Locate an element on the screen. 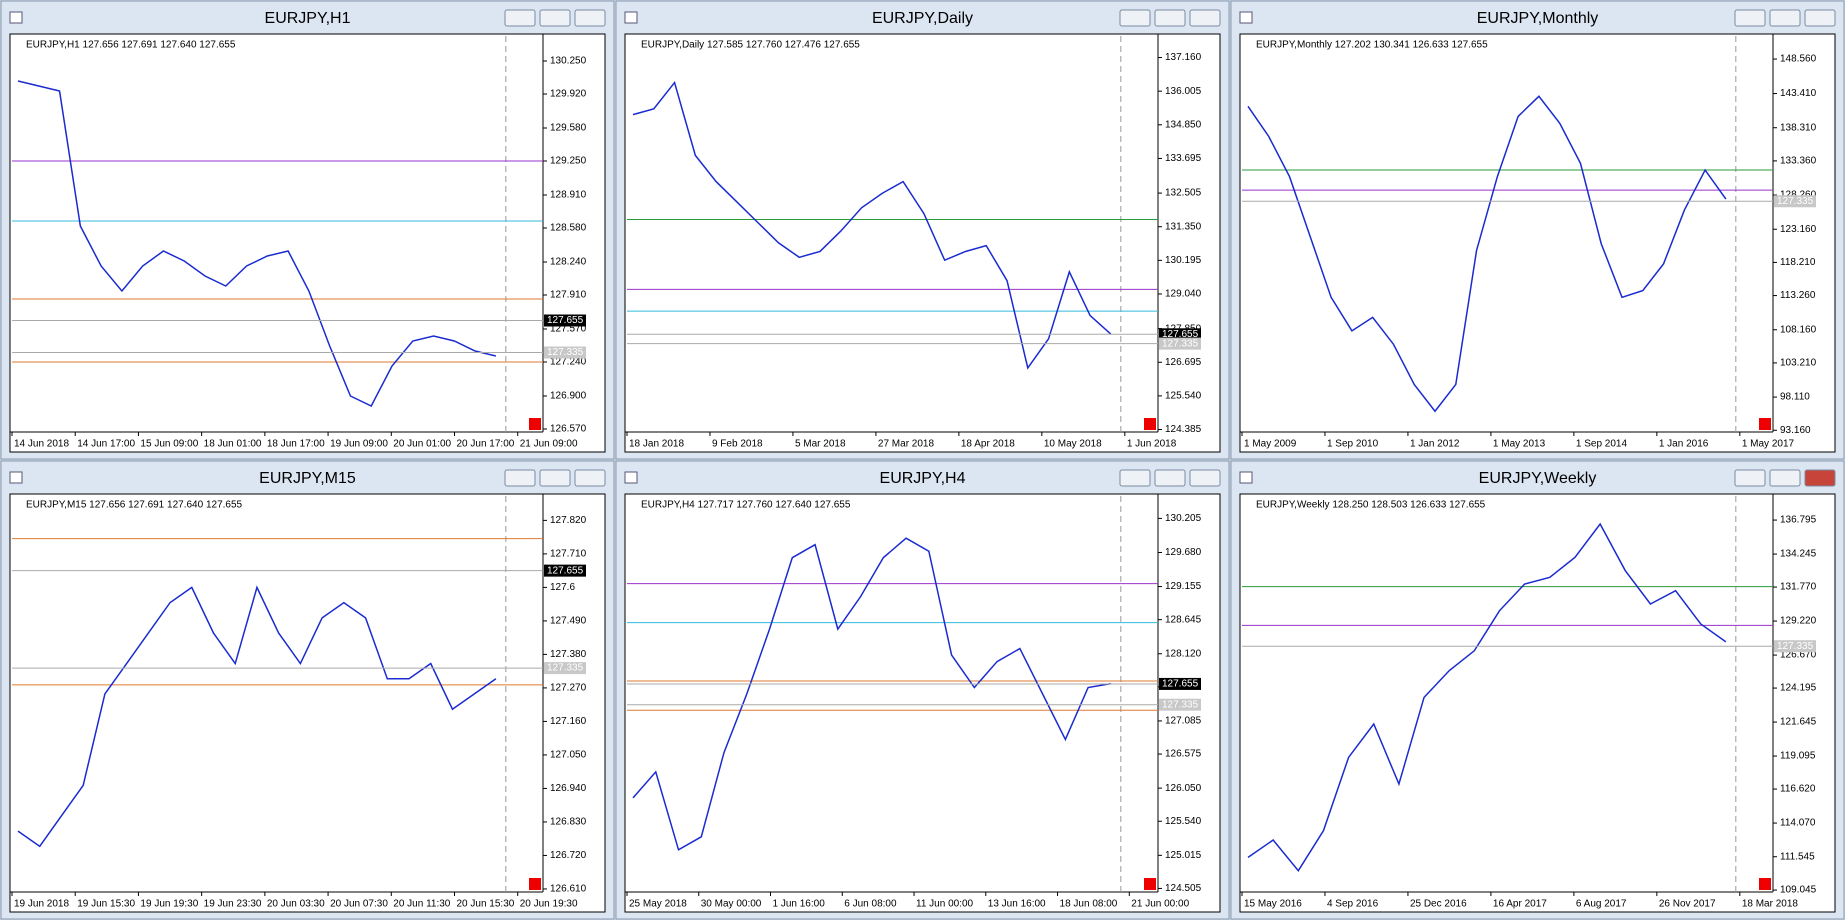 The image size is (1845, 920). y-tick-label: 126.610 is located at coordinates (568, 889).